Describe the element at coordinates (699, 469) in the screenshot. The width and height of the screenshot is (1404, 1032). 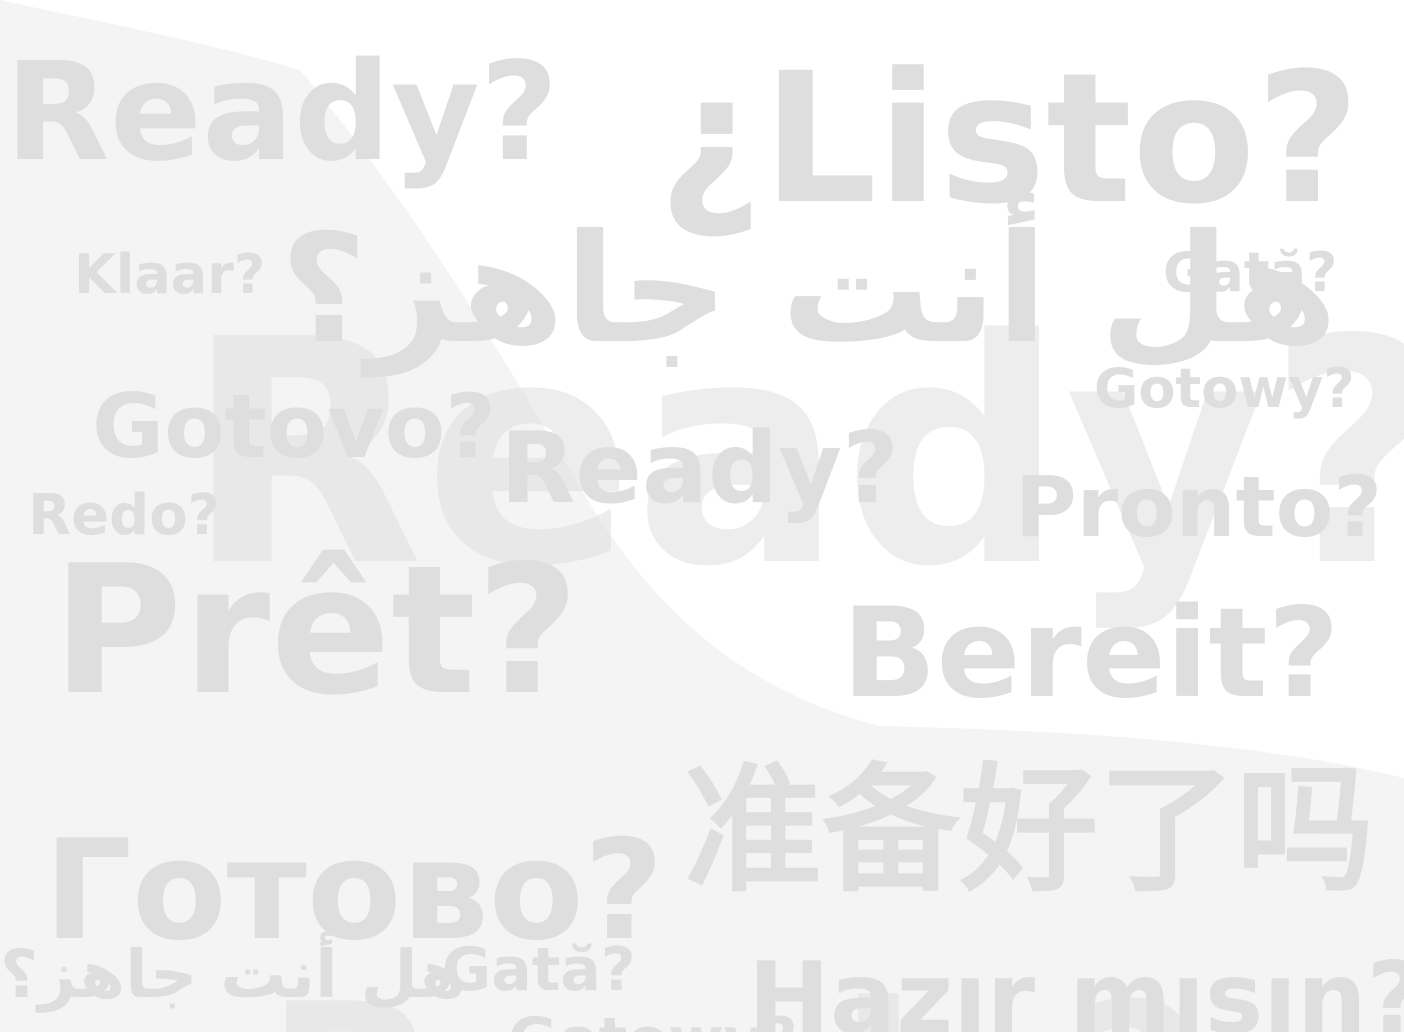
I see `ready-middle: Ready?` at that location.